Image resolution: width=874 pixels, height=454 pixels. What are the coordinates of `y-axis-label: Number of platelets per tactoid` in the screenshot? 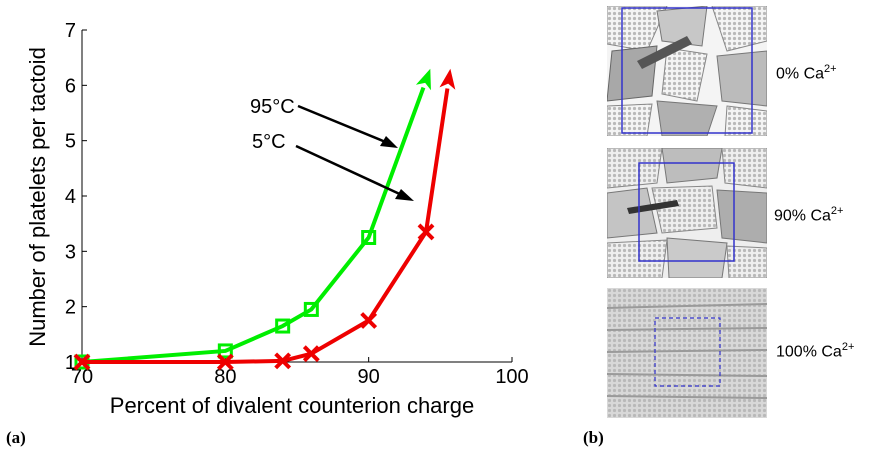 It's located at (37, 197).